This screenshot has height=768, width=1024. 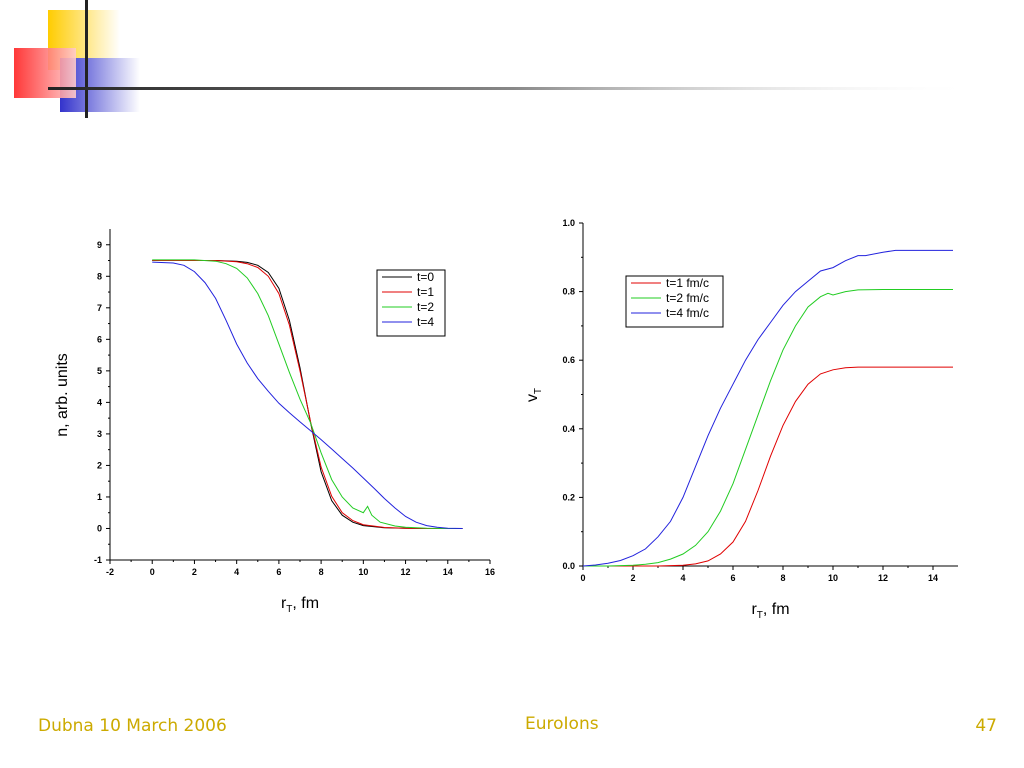 What do you see at coordinates (98, 560) in the screenshot?
I see `y-tick-label: -1` at bounding box center [98, 560].